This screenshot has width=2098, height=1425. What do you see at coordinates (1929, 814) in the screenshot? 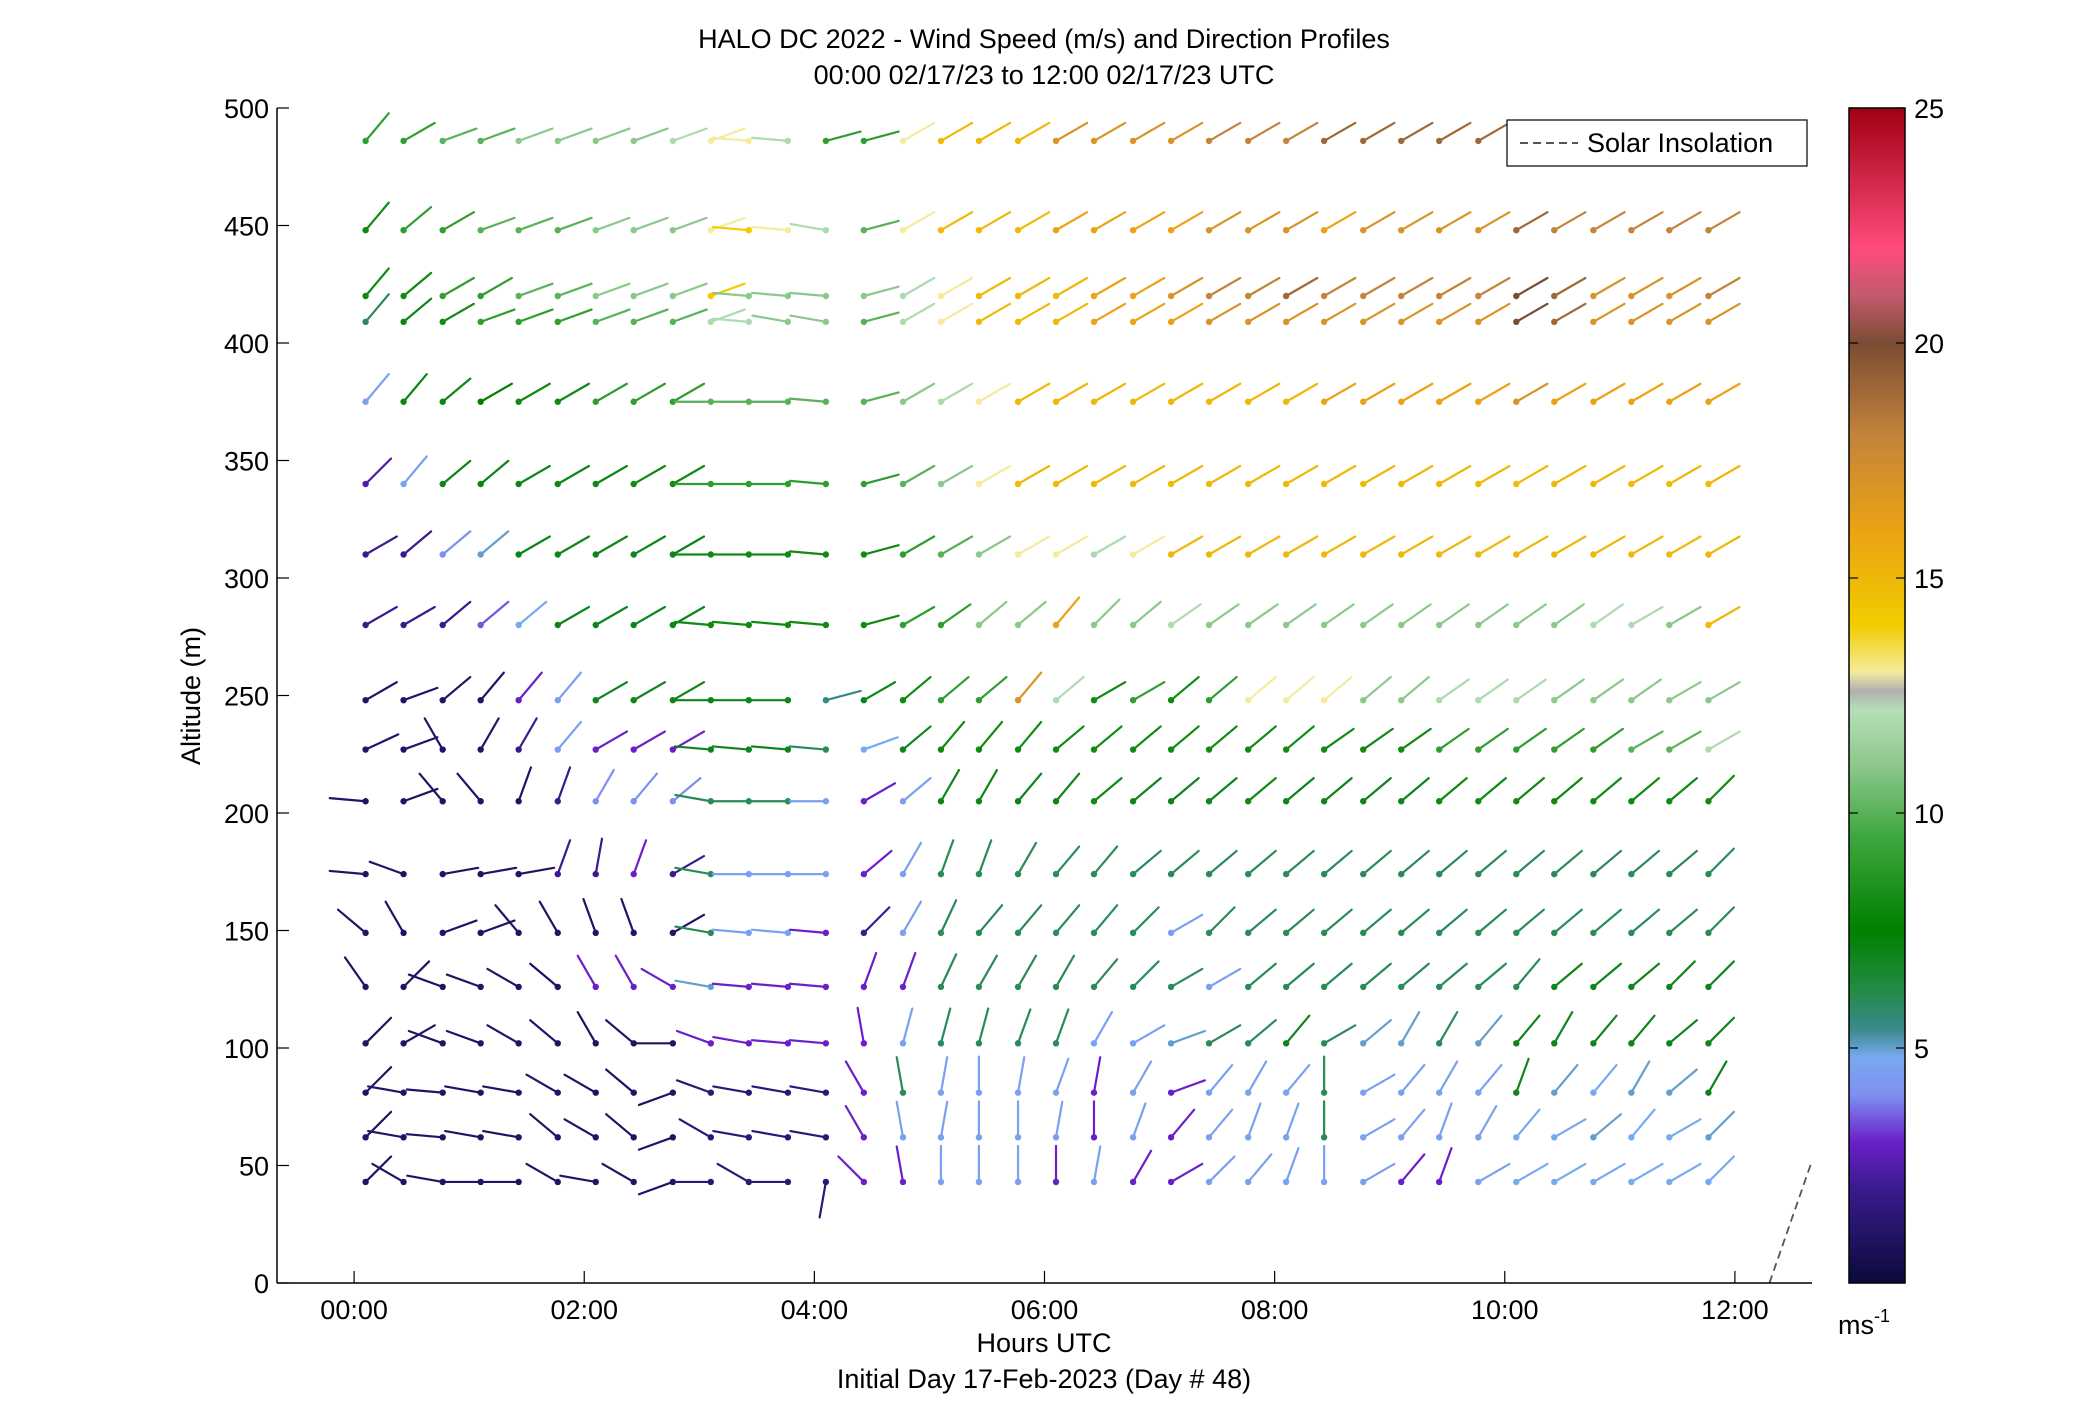
I see `colorbar-tick-label: 10` at bounding box center [1929, 814].